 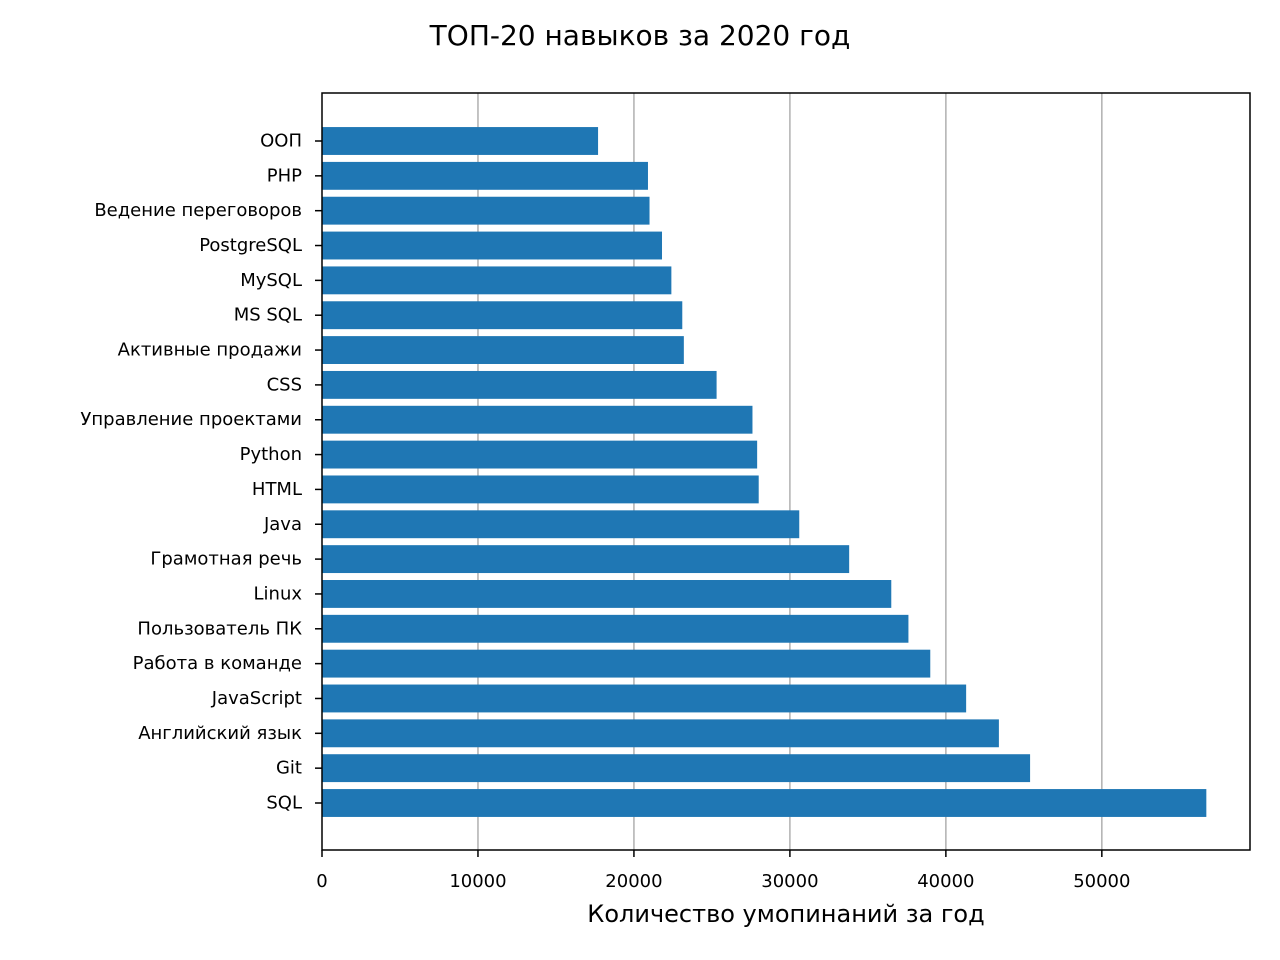 I want to click on y-tick-label: Грамотная речь, so click(x=226, y=559).